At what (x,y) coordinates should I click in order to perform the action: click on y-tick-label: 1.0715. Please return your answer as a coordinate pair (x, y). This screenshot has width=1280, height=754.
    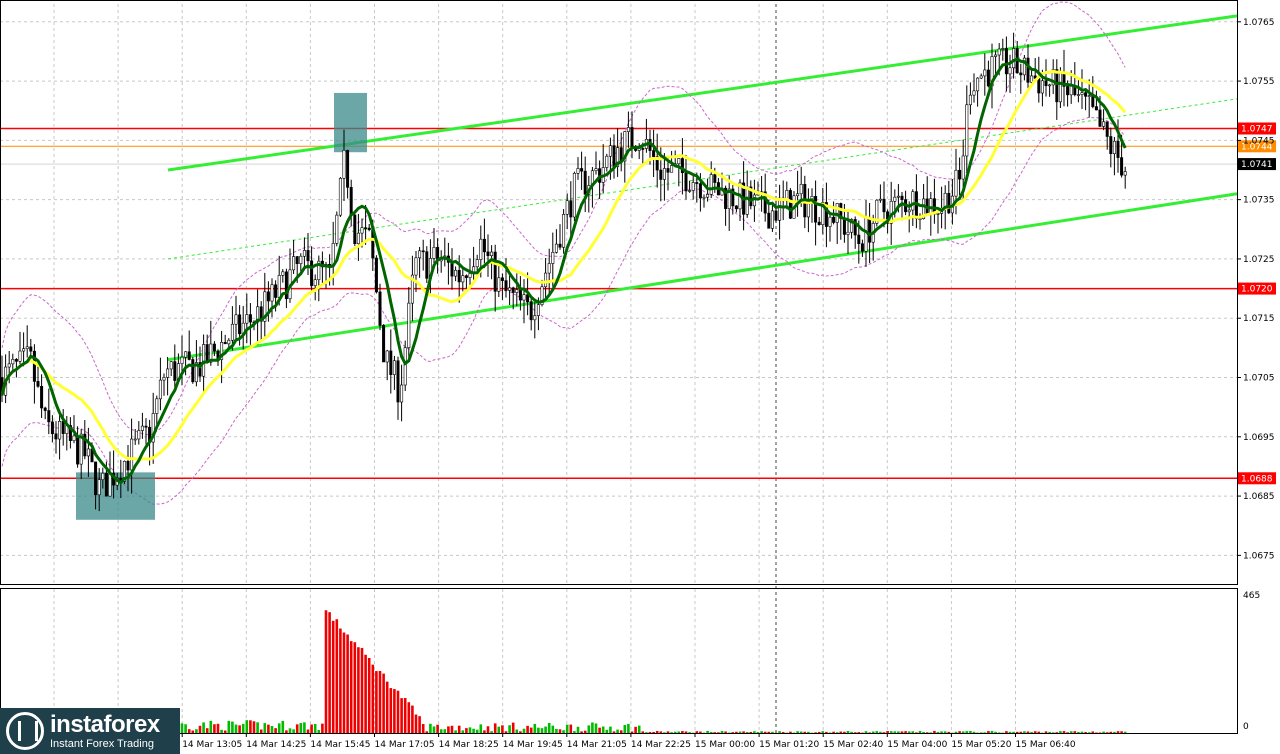
    Looking at the image, I should click on (1259, 319).